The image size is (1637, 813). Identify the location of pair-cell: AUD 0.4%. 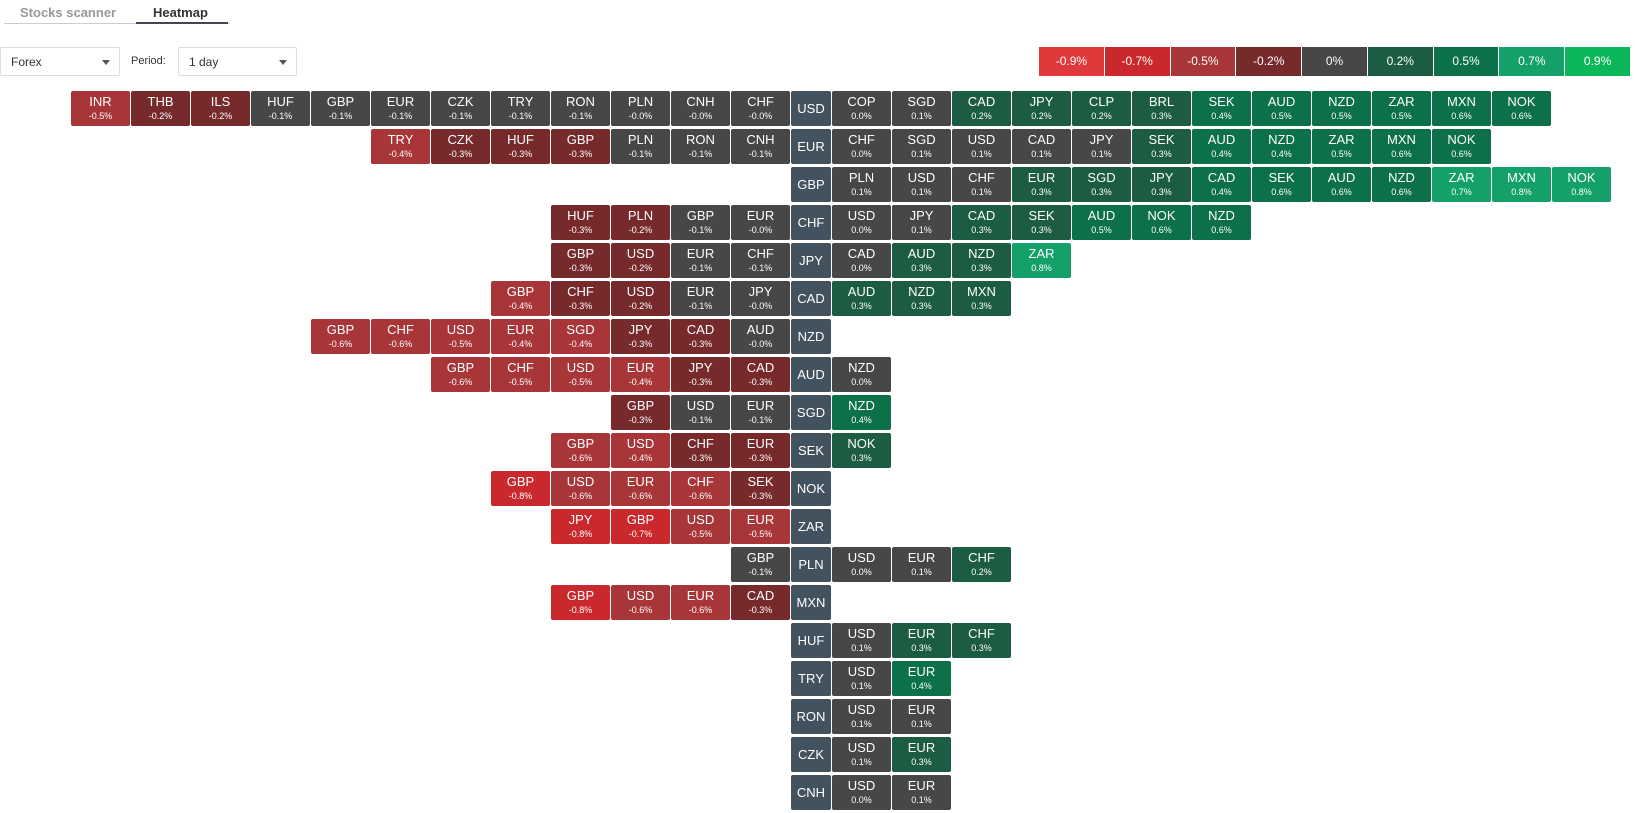
(1221, 146).